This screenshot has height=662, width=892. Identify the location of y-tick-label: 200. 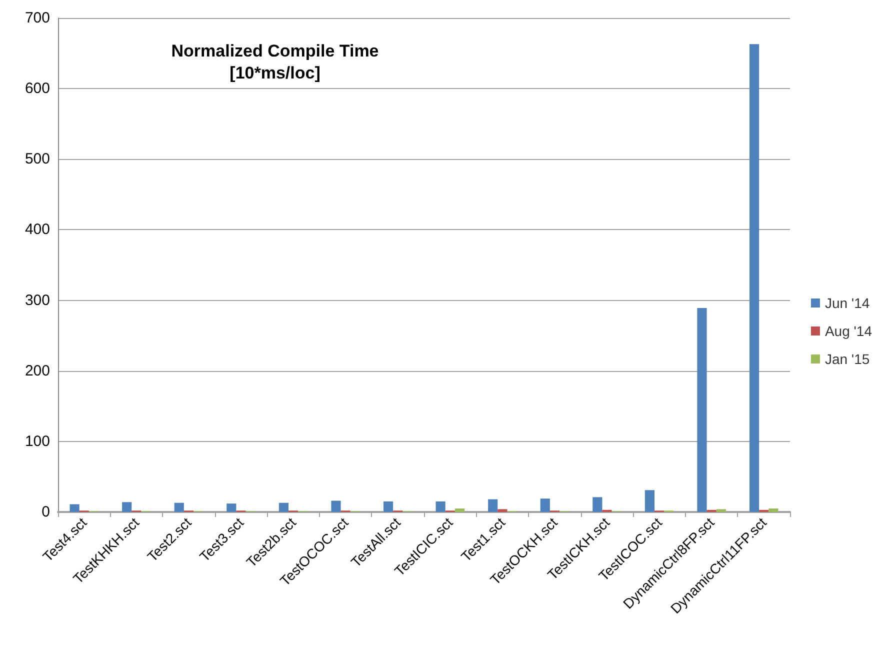
(37, 371).